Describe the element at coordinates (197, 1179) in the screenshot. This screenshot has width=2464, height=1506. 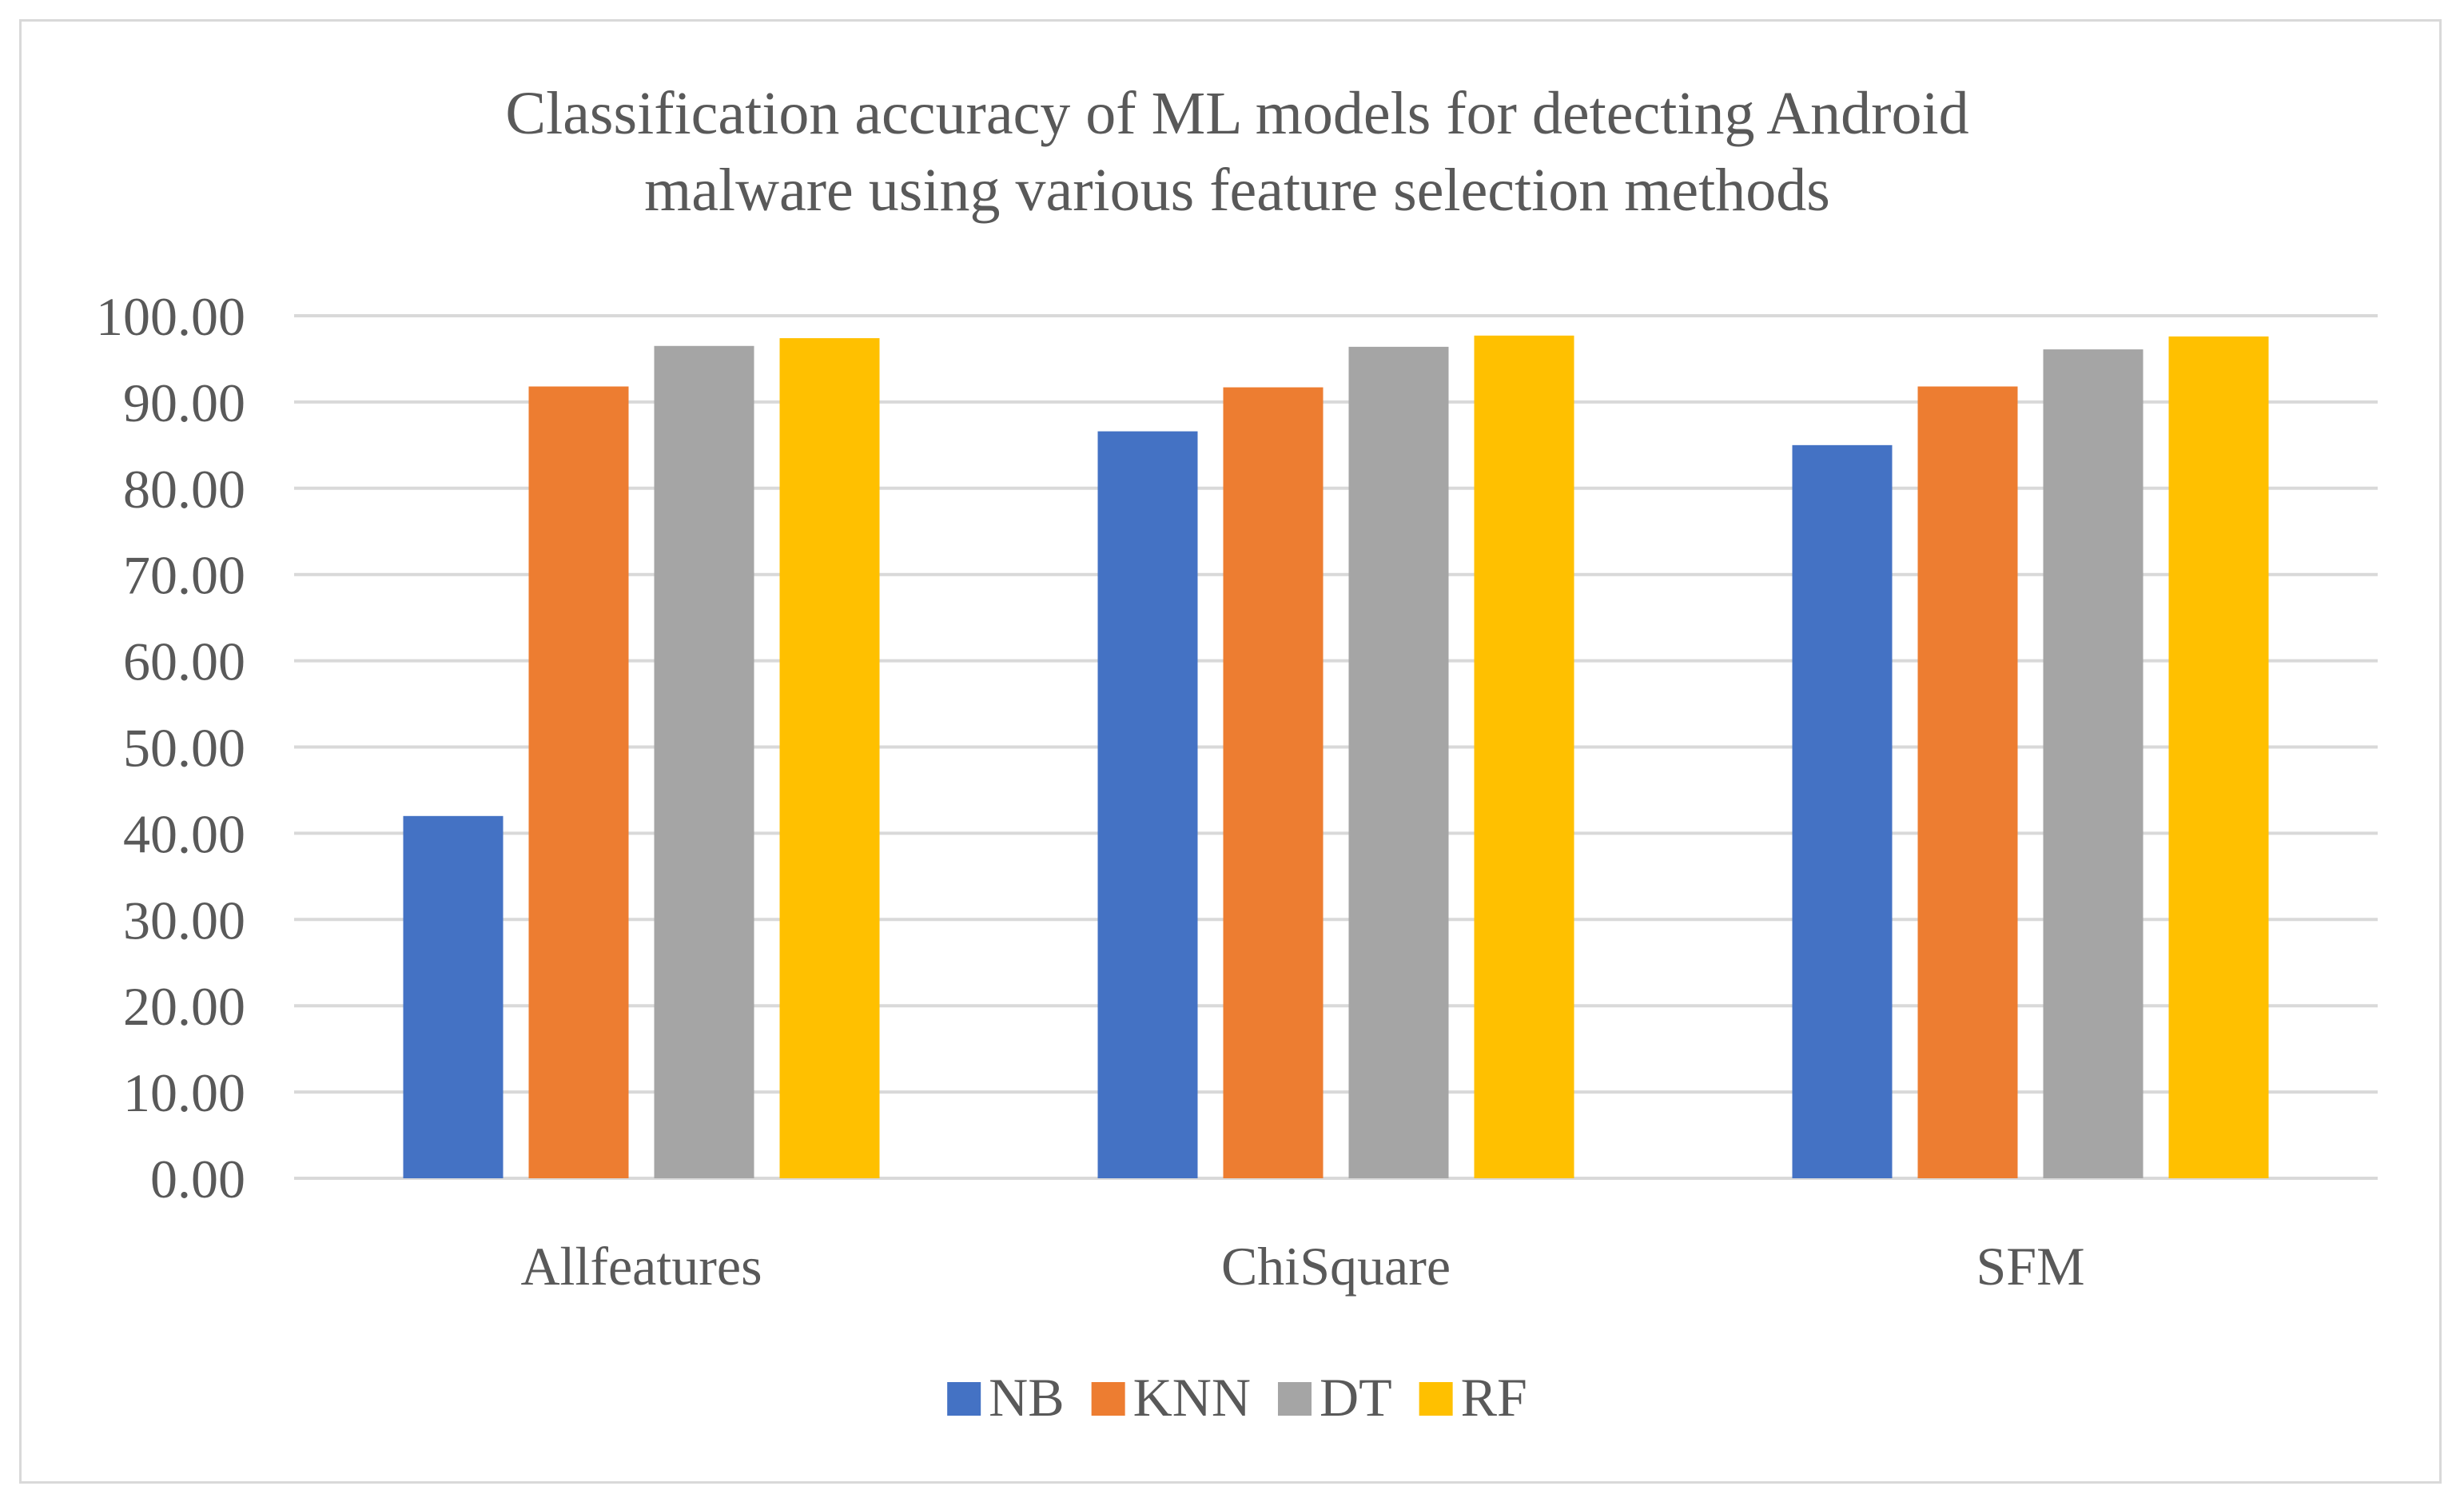
I see `y-tick-label: 0.00` at that location.